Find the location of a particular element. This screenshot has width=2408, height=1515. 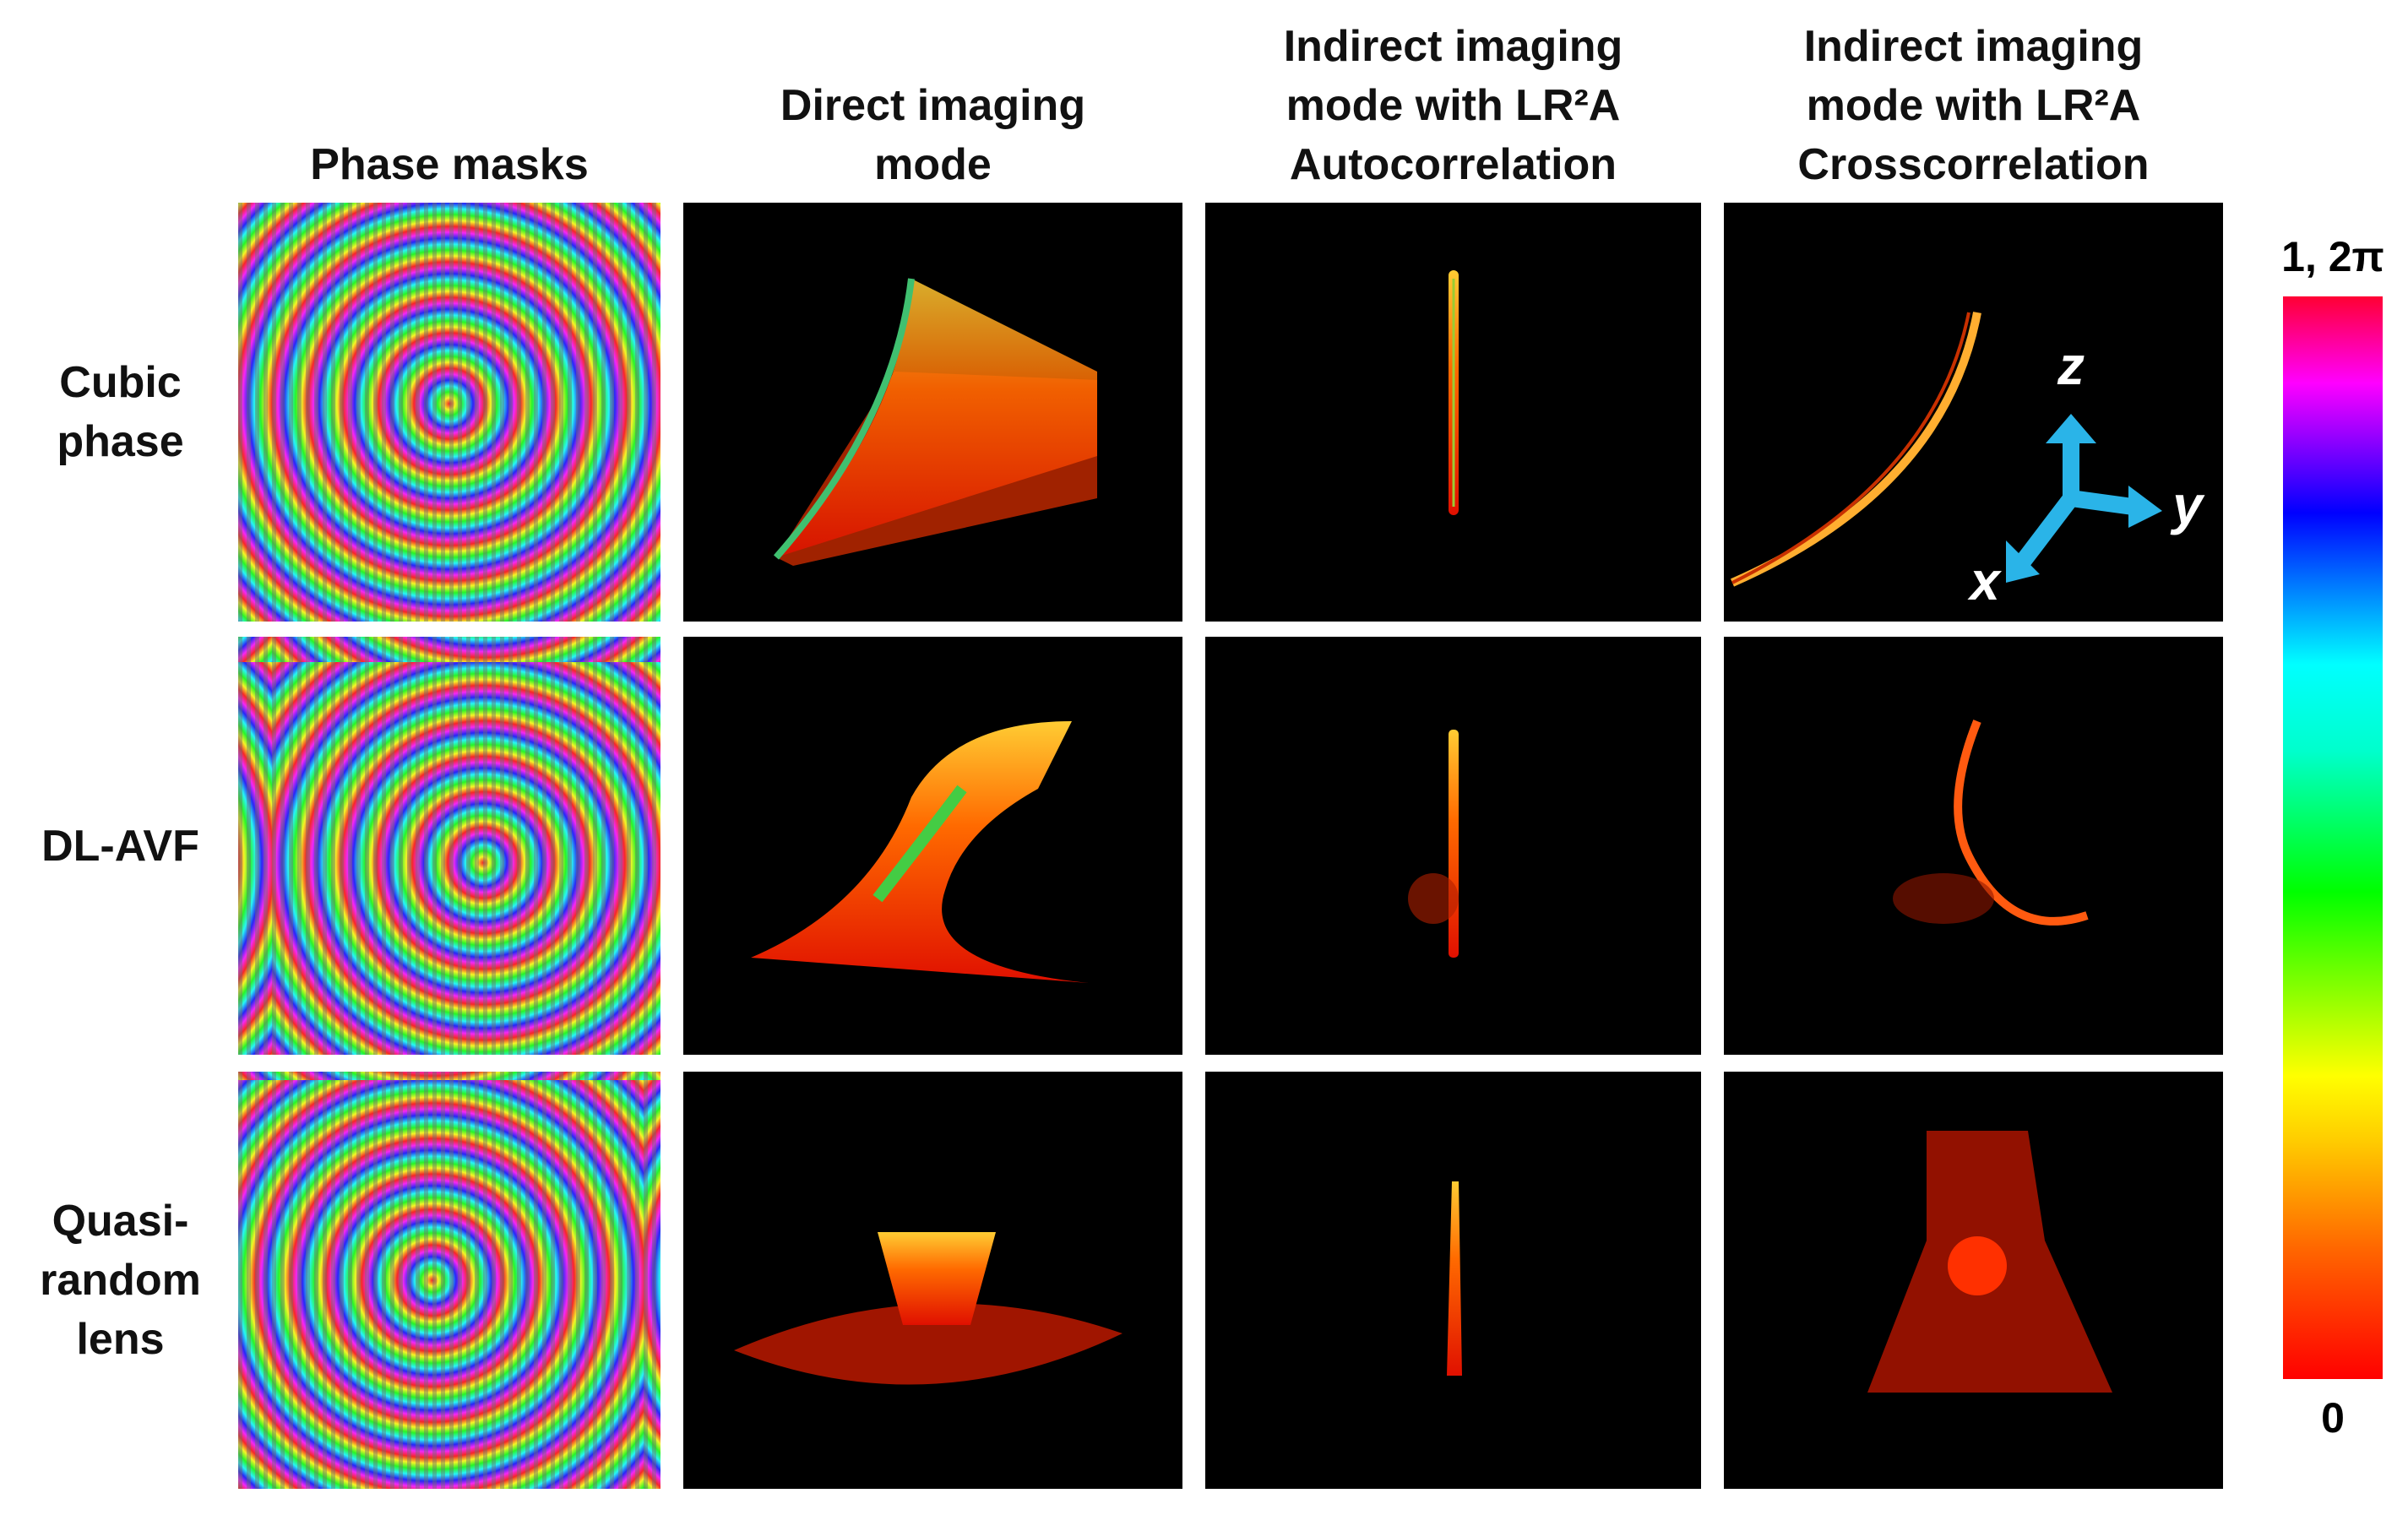

column-header: Phase masks is located at coordinates (449, 103).